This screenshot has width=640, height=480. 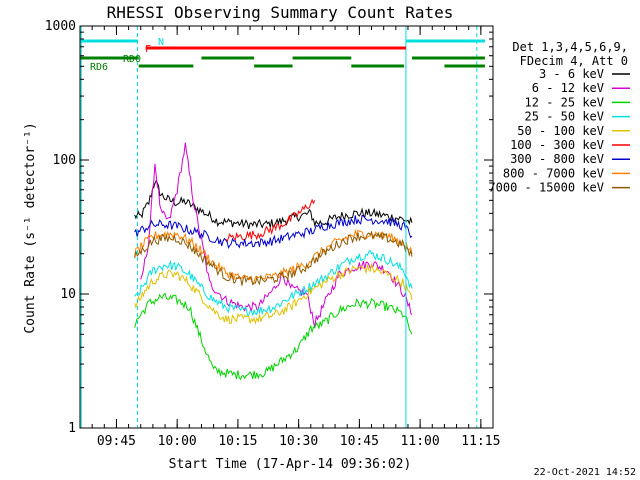 What do you see at coordinates (280, 12) in the screenshot?
I see `chart-title: RHESSI Observing Summary Count Rates` at bounding box center [280, 12].